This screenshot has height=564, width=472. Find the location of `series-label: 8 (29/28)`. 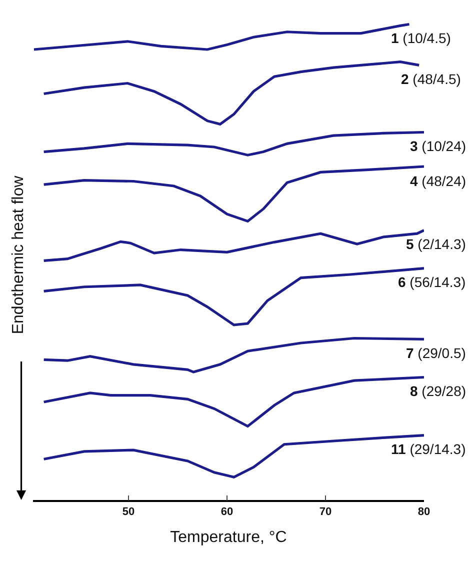

series-label: 8 (29/28) is located at coordinates (438, 391).